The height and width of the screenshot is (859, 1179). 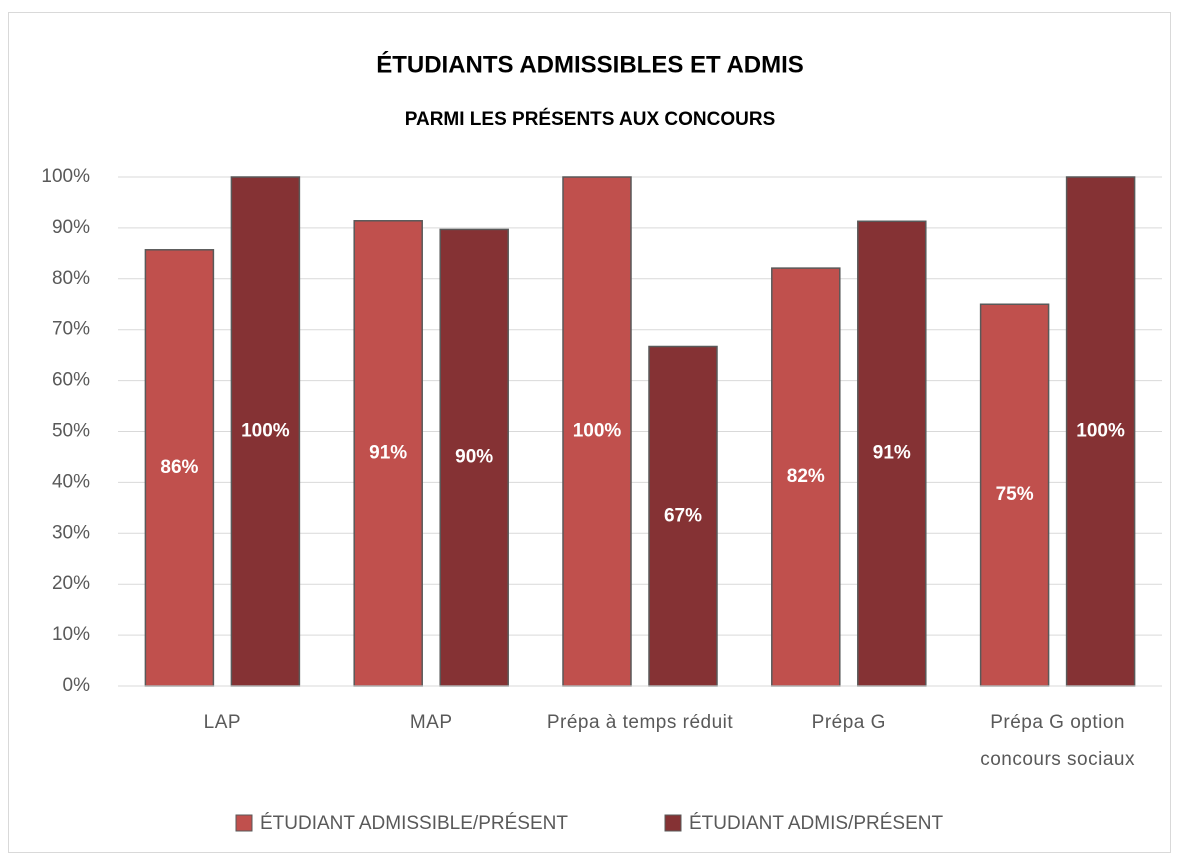 What do you see at coordinates (71, 634) in the screenshot?
I see `y-tick-label: 10%` at bounding box center [71, 634].